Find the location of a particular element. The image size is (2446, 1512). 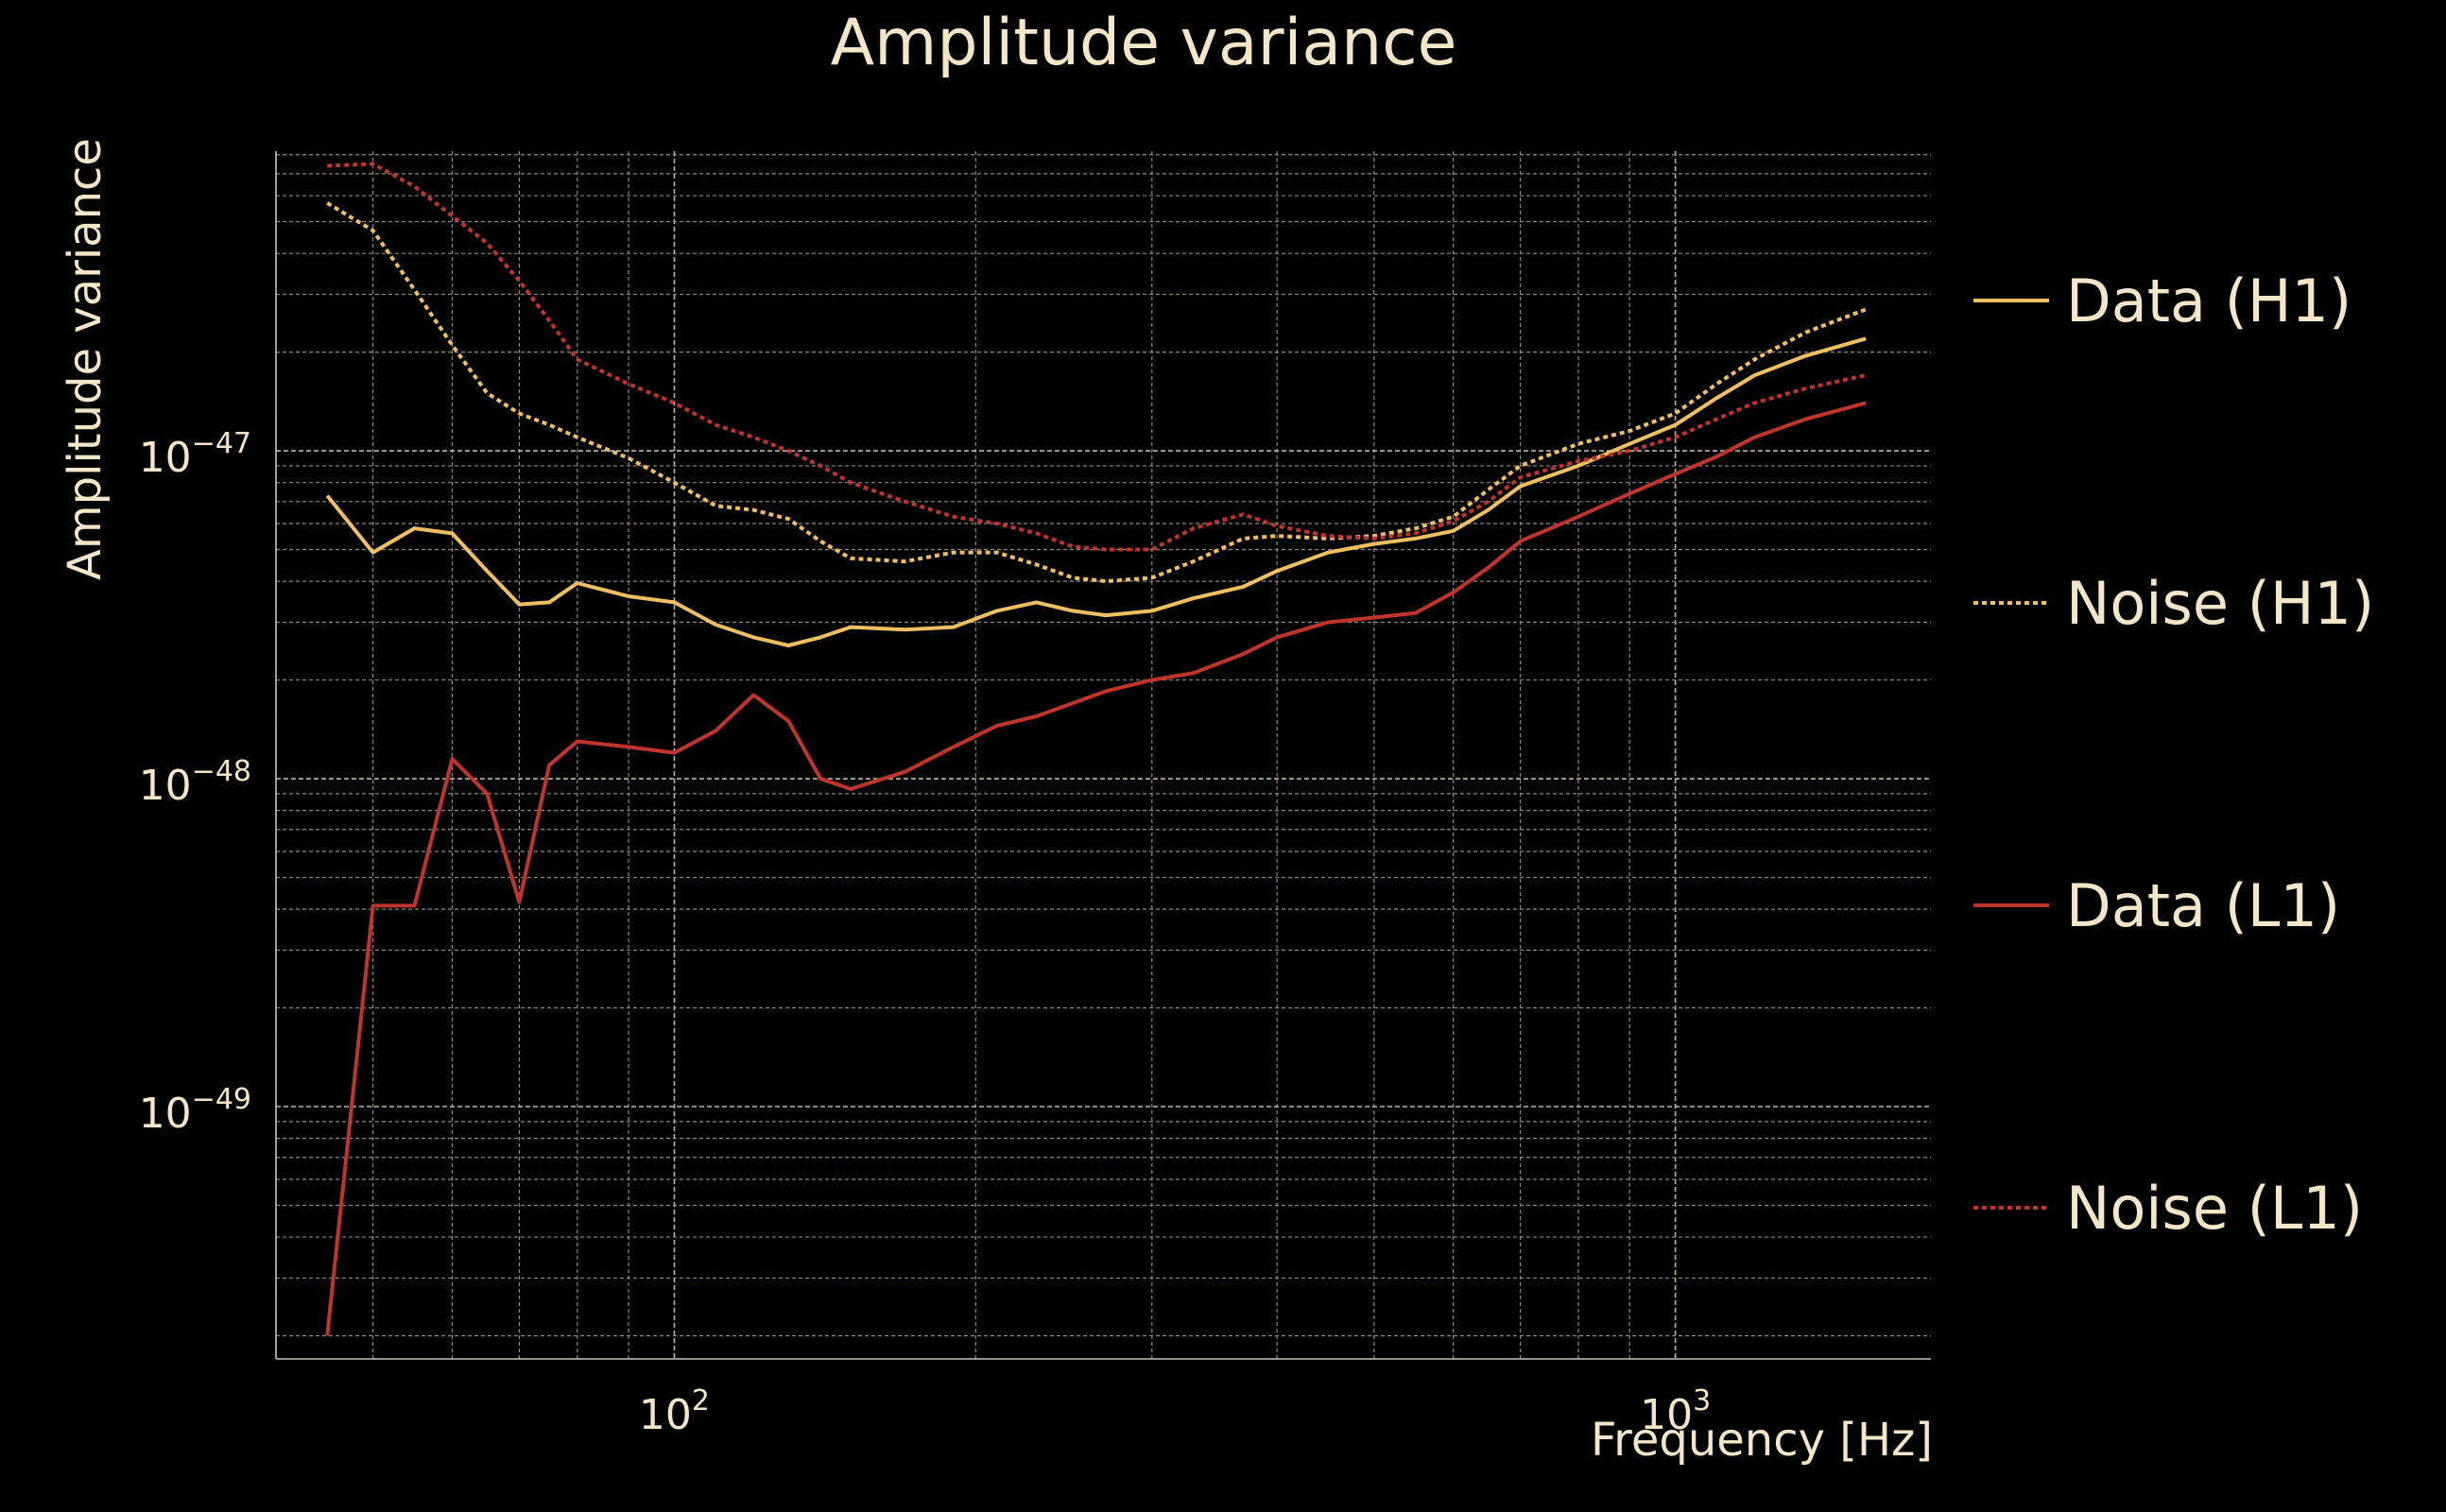

legend: Data (H1) Noise (H1) Data (L1) Noise (L1) is located at coordinates (2173, 754).